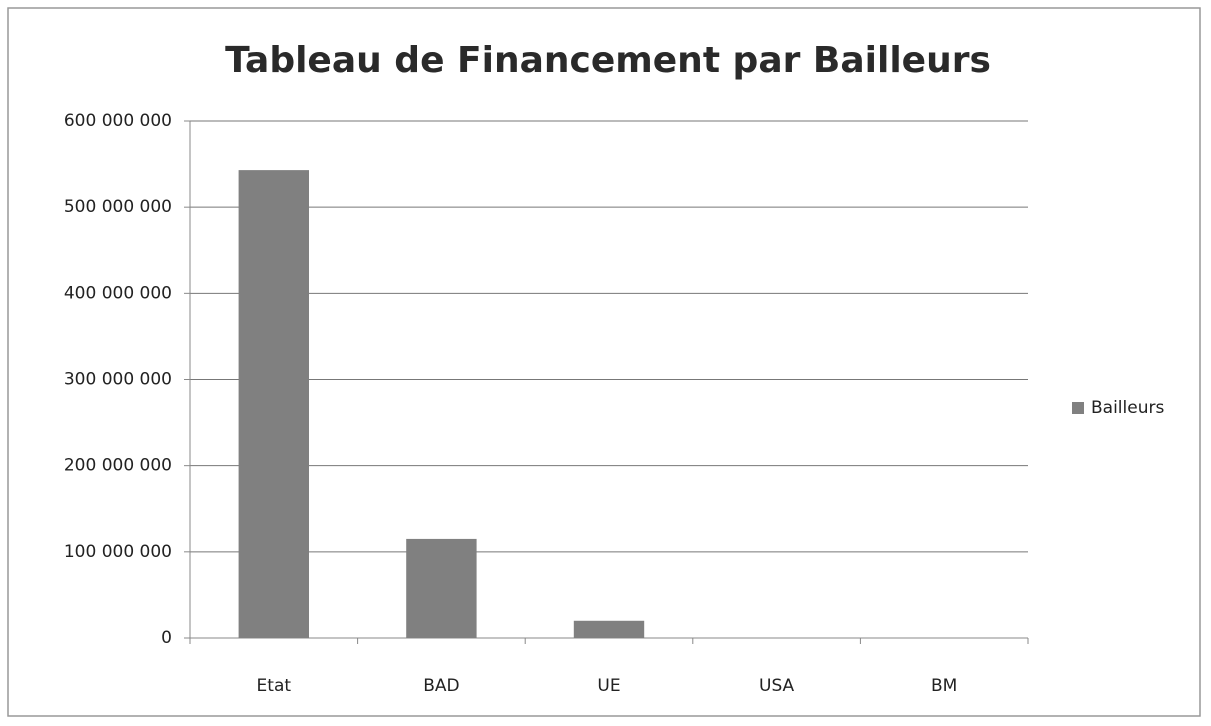  I want to click on legend-swatch, so click(1078, 408).